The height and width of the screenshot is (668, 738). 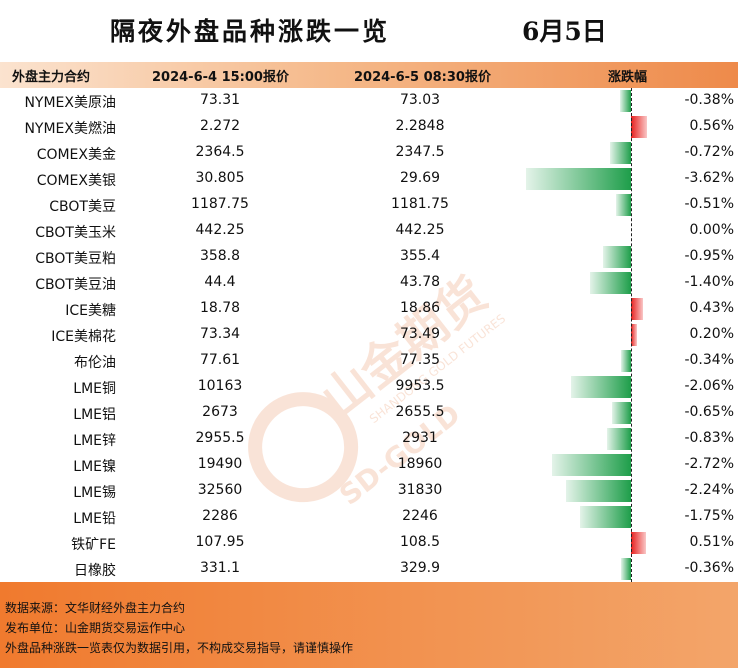 What do you see at coordinates (220, 152) in the screenshot?
I see `price-prev: 2364.5` at bounding box center [220, 152].